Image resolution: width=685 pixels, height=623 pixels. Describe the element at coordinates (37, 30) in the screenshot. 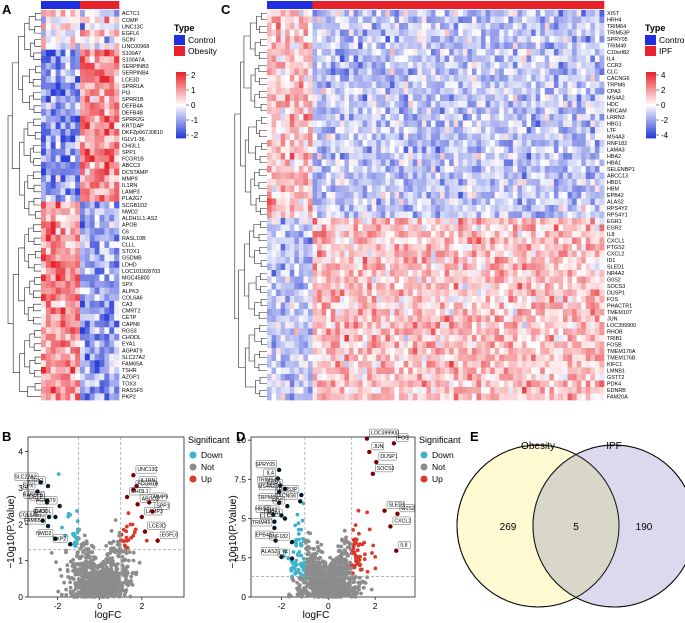

I see `dendrogram-branch` at that location.